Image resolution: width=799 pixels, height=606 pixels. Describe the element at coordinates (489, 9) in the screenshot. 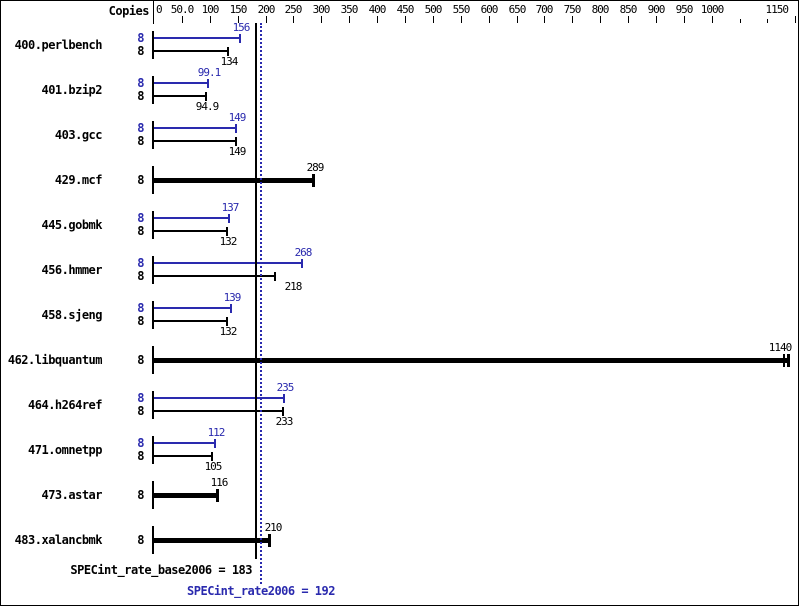

I see `axis-tick-label-600: 600` at that location.